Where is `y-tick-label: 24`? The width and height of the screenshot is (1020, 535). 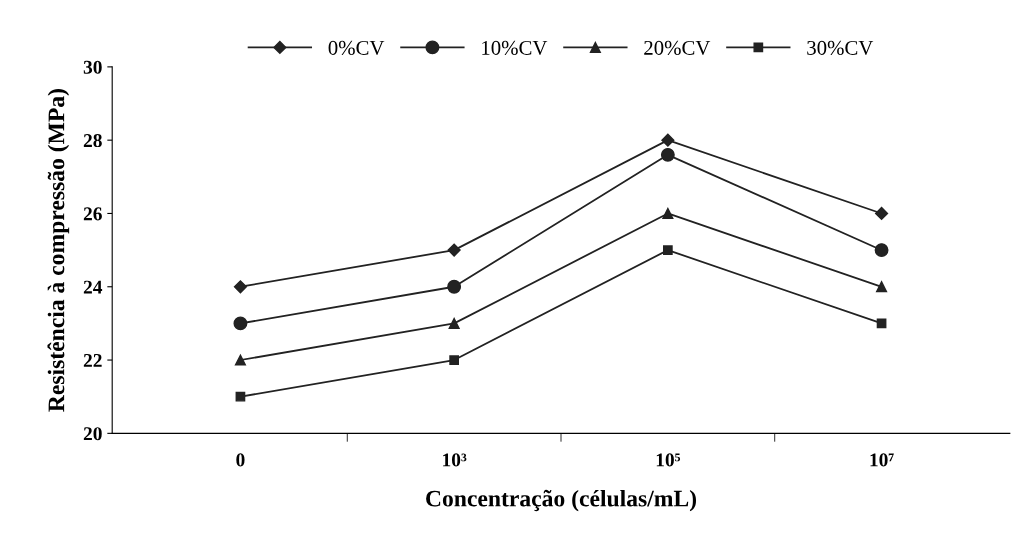 y-tick-label: 24 is located at coordinates (93, 287).